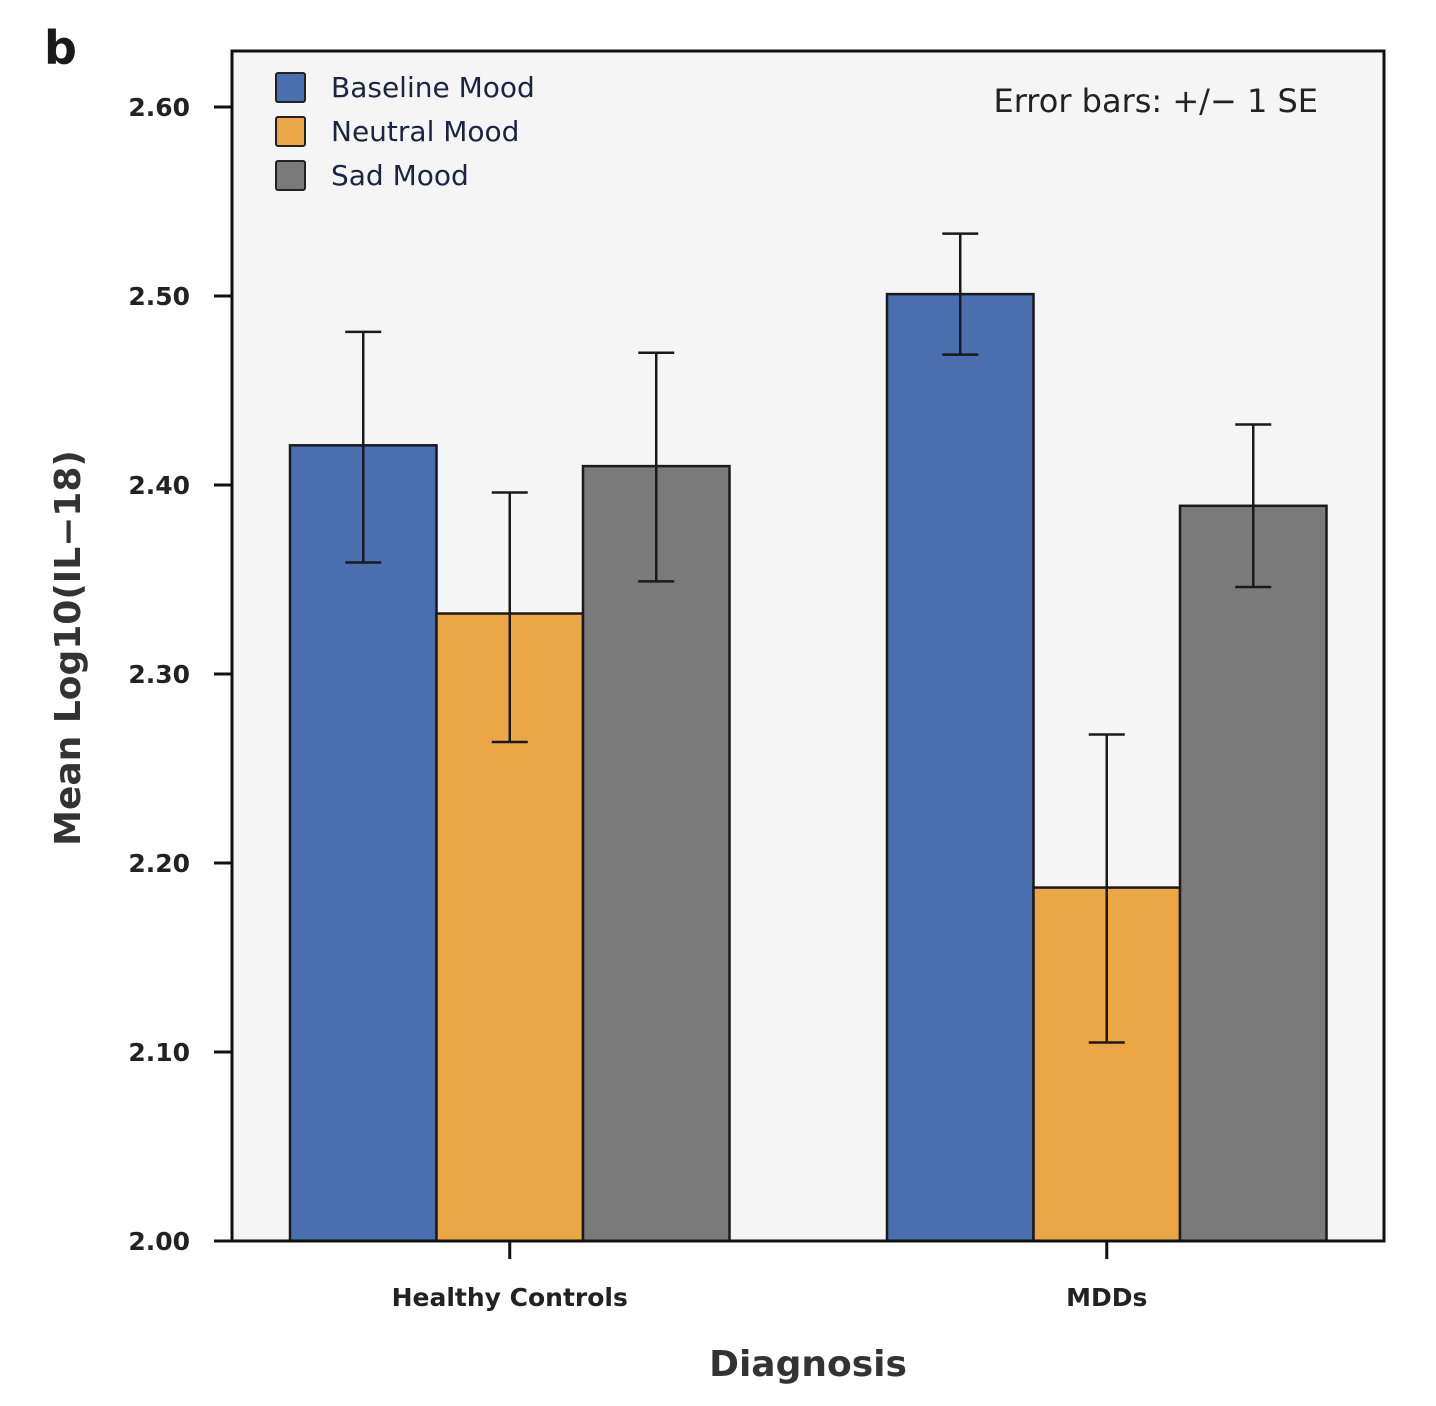 This screenshot has width=1436, height=1406. What do you see at coordinates (656, 853) in the screenshot?
I see `bar-sad-mood-healthy-controls` at bounding box center [656, 853].